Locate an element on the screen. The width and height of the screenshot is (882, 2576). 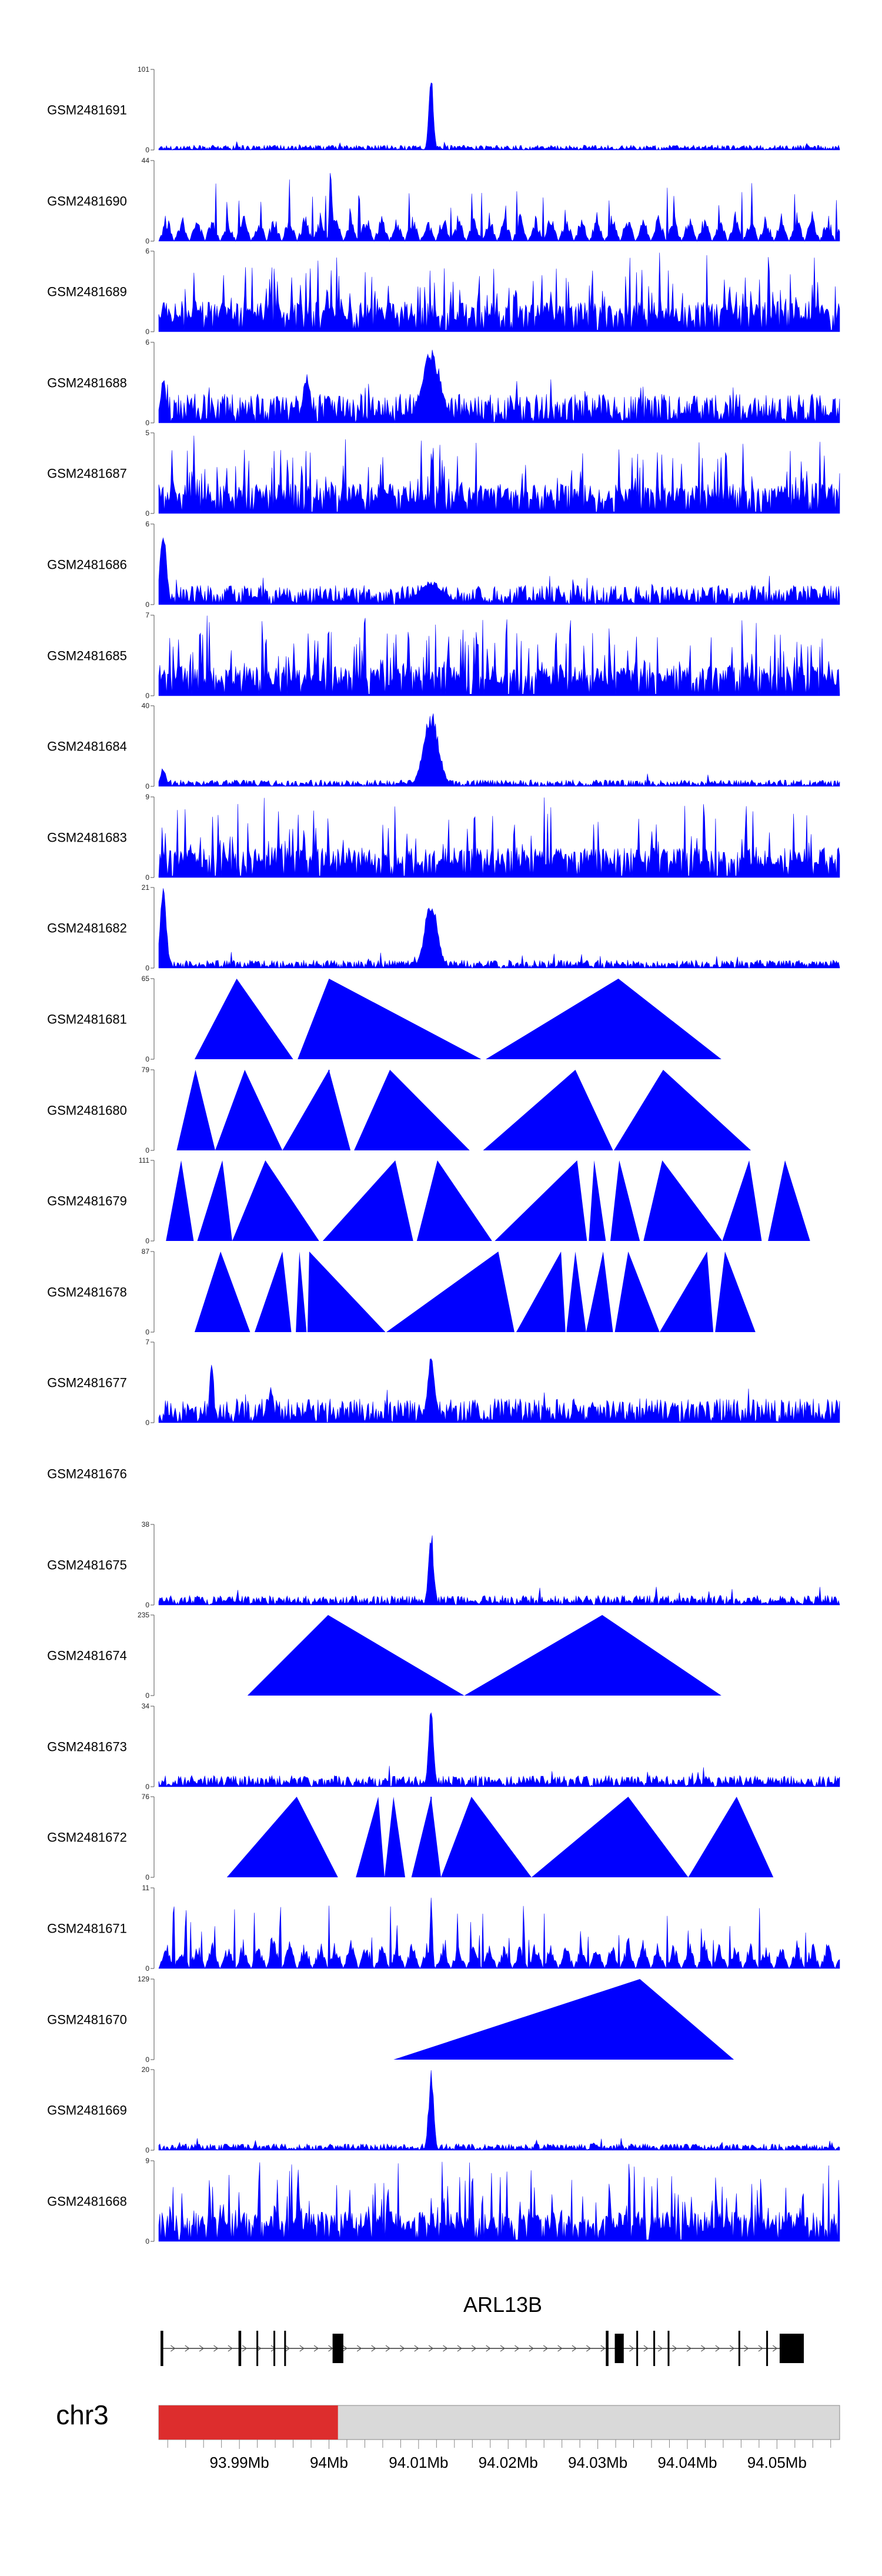
track-label: GSM2481673 is located at coordinates (87, 1747).